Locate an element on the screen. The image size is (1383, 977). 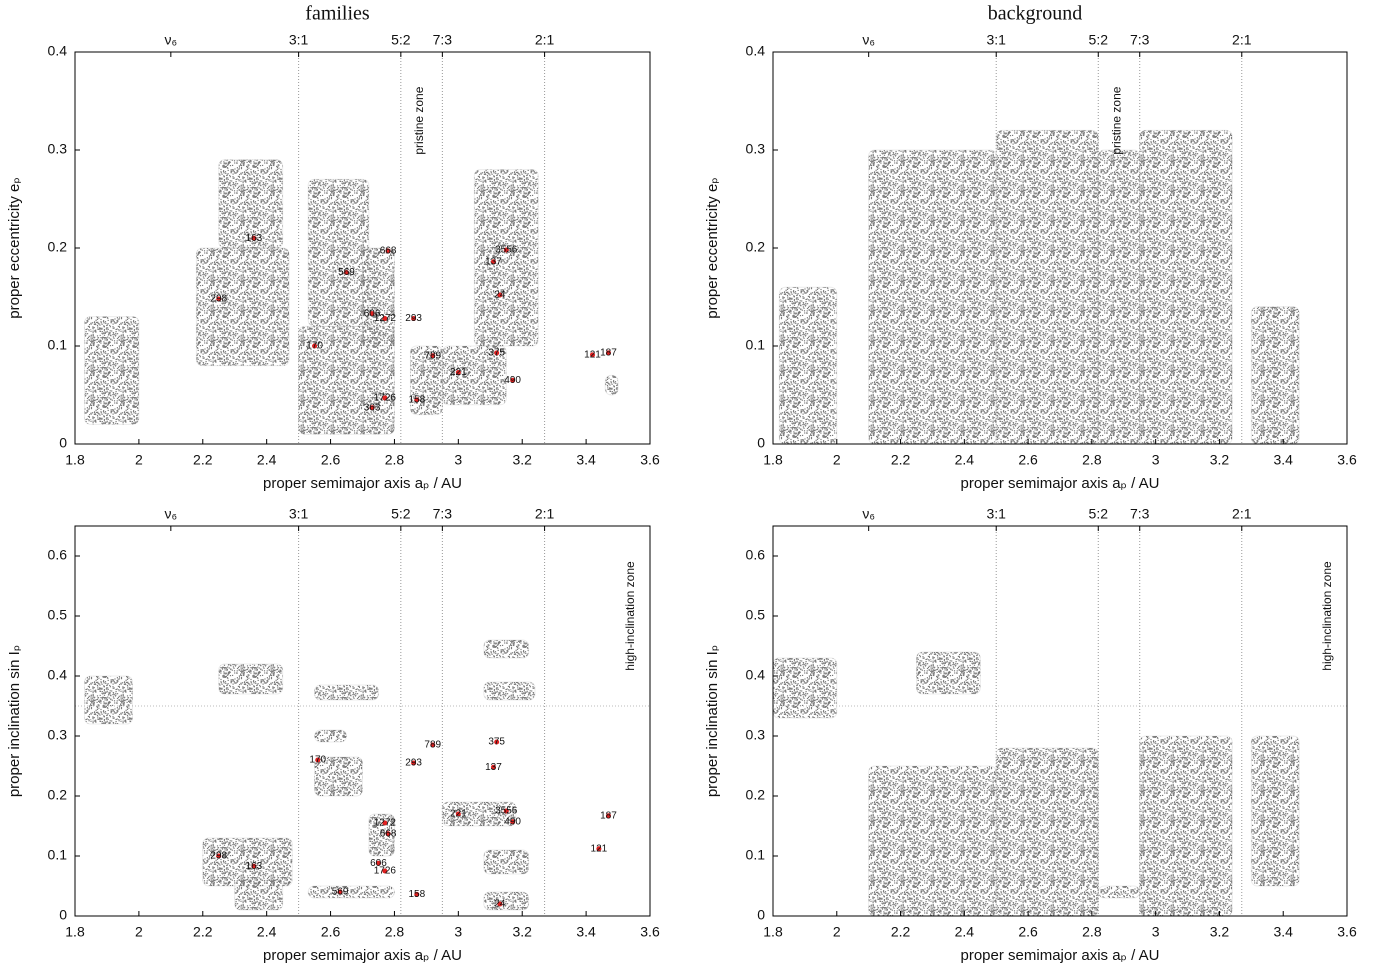
family-label: 3556 is located at coordinates (506, 811).